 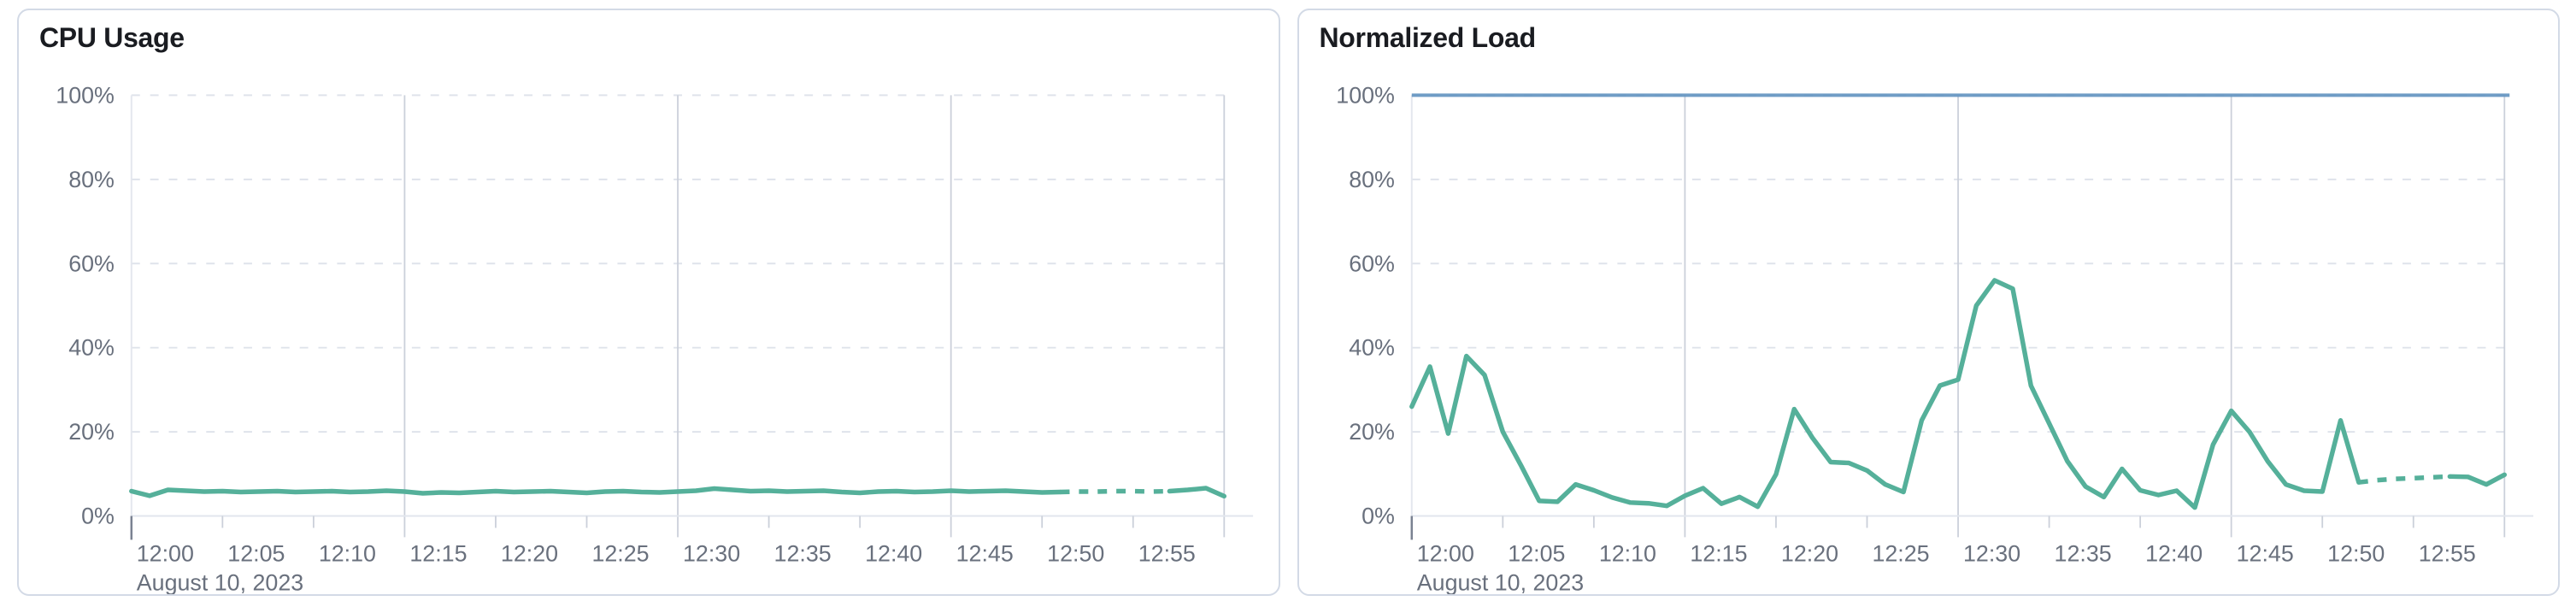 What do you see at coordinates (1428, 37) in the screenshot?
I see `chart-title: Normalized Load` at bounding box center [1428, 37].